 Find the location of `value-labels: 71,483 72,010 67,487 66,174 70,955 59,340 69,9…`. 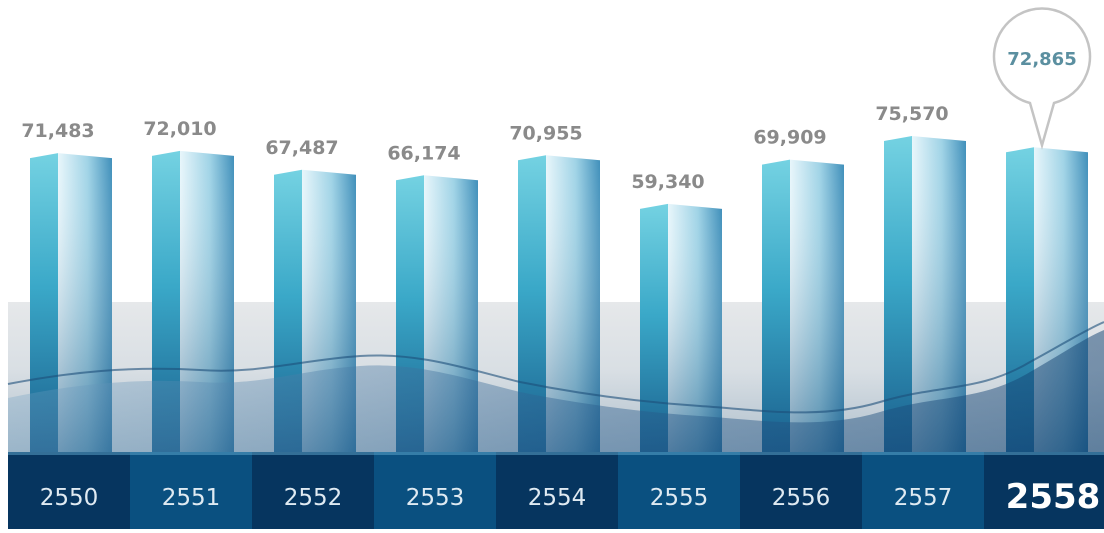

value-labels: 71,483 72,010 67,487 66,174 70,955 59,340 69,9… is located at coordinates (484, 148).